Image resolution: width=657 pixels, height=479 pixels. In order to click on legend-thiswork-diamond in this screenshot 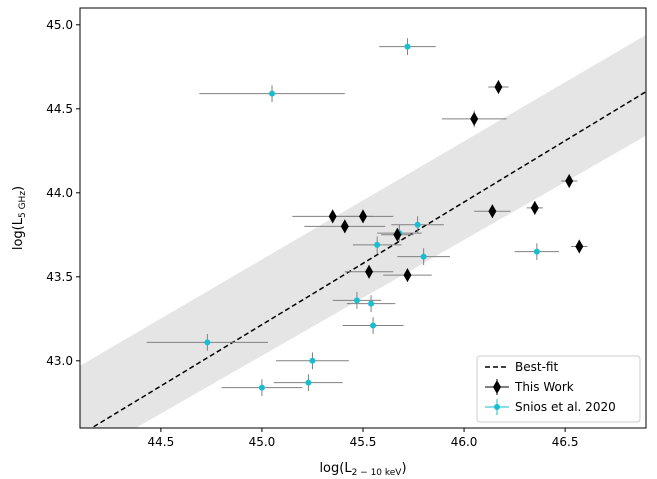, I will do `click(497, 387)`.